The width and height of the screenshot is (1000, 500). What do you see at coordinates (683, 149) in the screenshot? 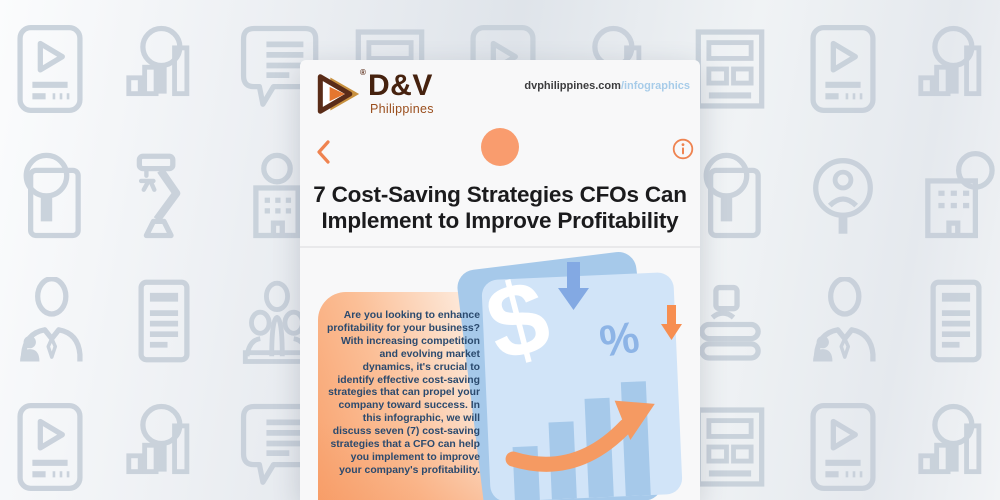
I see `info-icon` at bounding box center [683, 149].